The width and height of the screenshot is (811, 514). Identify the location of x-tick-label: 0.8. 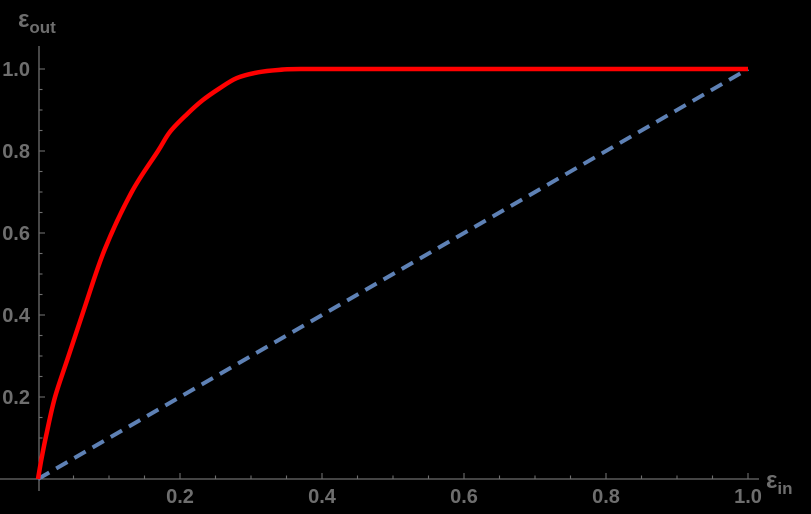
(606, 497).